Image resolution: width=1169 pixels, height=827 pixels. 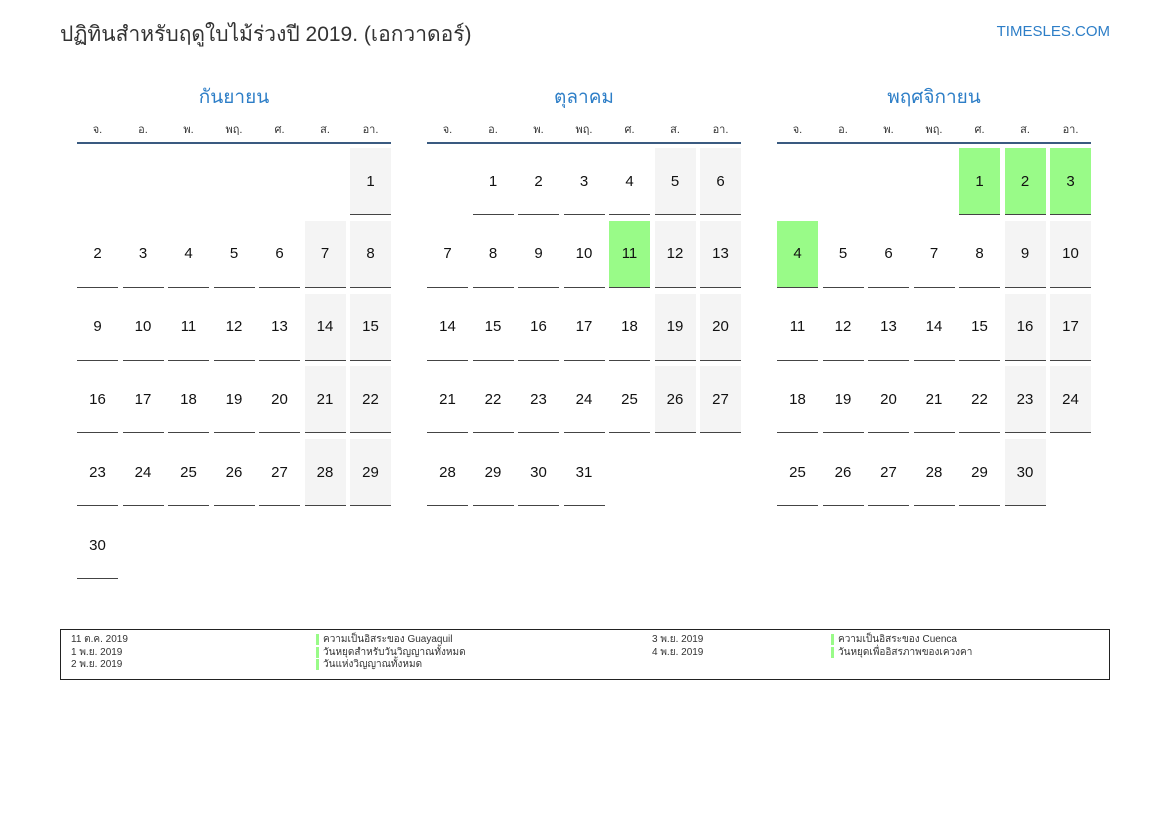 I want to click on legend-date: 4 พ.ย. 2019, so click(x=678, y=652).